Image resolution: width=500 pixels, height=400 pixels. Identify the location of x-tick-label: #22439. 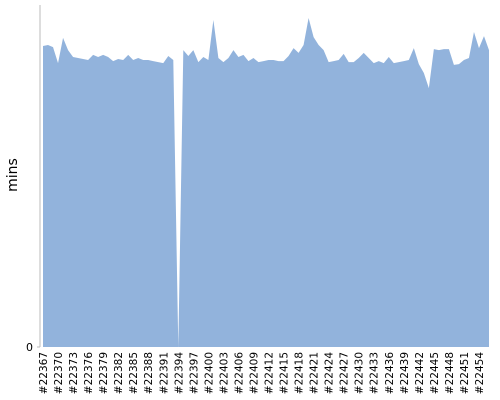
(405, 373).